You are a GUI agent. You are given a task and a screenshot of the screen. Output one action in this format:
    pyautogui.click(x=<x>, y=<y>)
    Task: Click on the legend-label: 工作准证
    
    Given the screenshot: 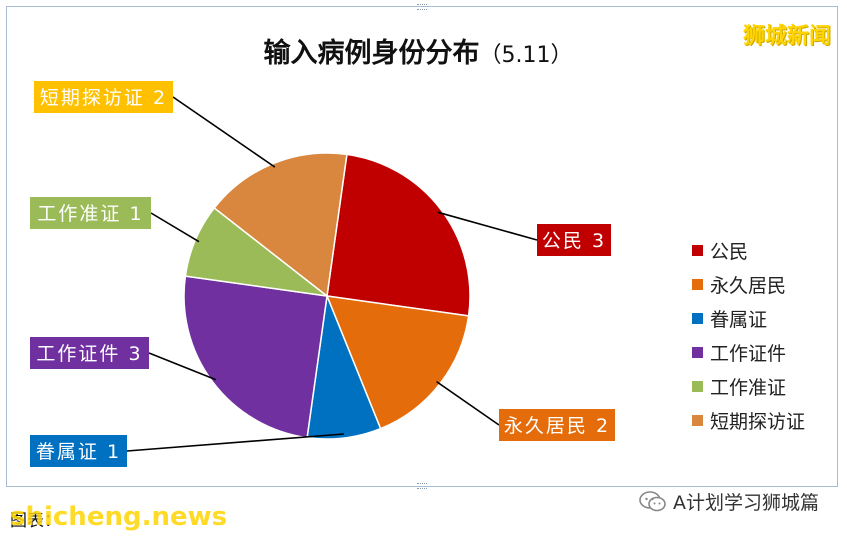 What is the action you would take?
    pyautogui.click(x=748, y=388)
    